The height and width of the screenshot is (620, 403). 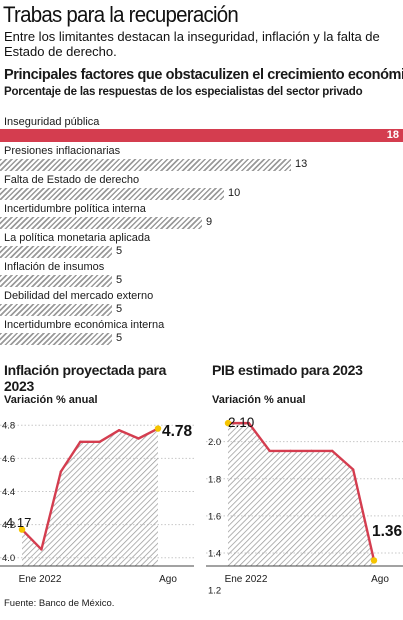 I want to click on highlight-rule, so click(x=201, y=129).